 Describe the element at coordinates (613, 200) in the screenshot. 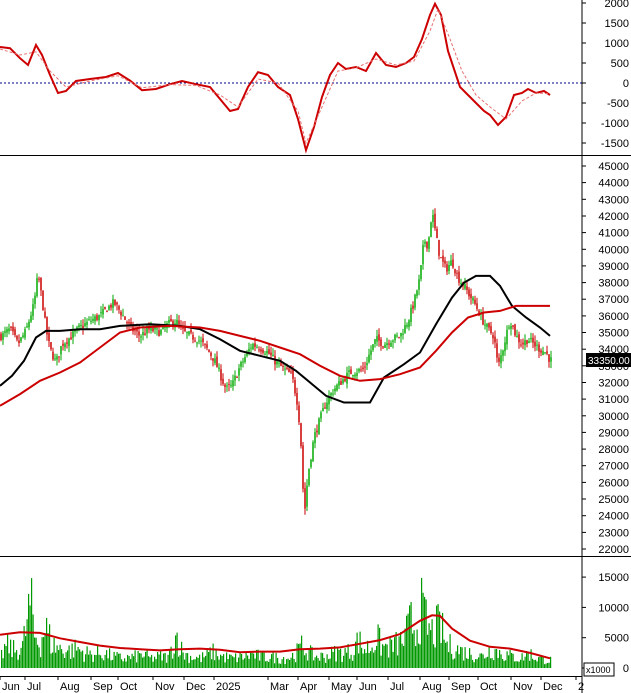

I see `price-tick-label: 43000` at that location.